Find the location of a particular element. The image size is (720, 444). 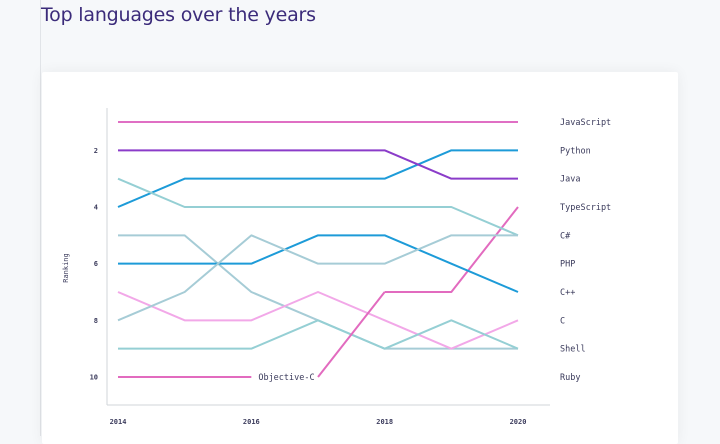

series-label-cpp: C++ is located at coordinates (567, 293).